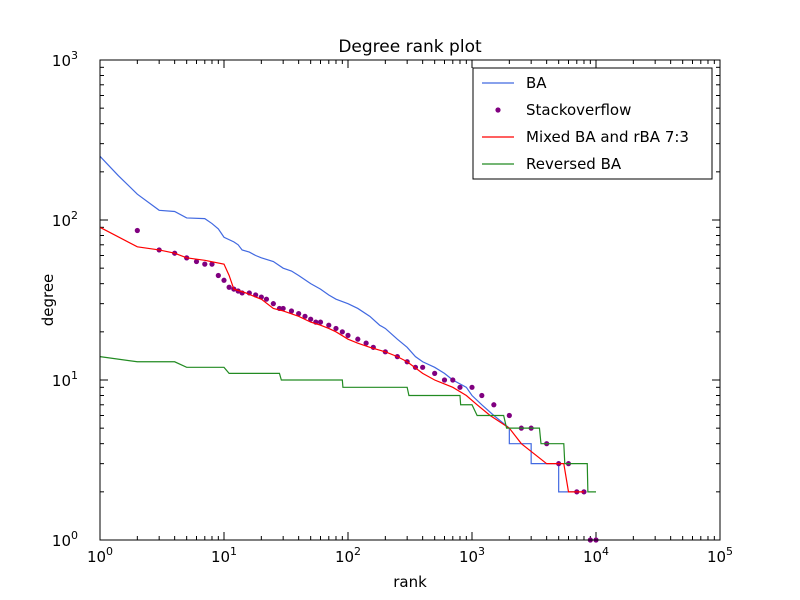  What do you see at coordinates (410, 582) in the screenshot?
I see `x-axis-label: rank` at bounding box center [410, 582].